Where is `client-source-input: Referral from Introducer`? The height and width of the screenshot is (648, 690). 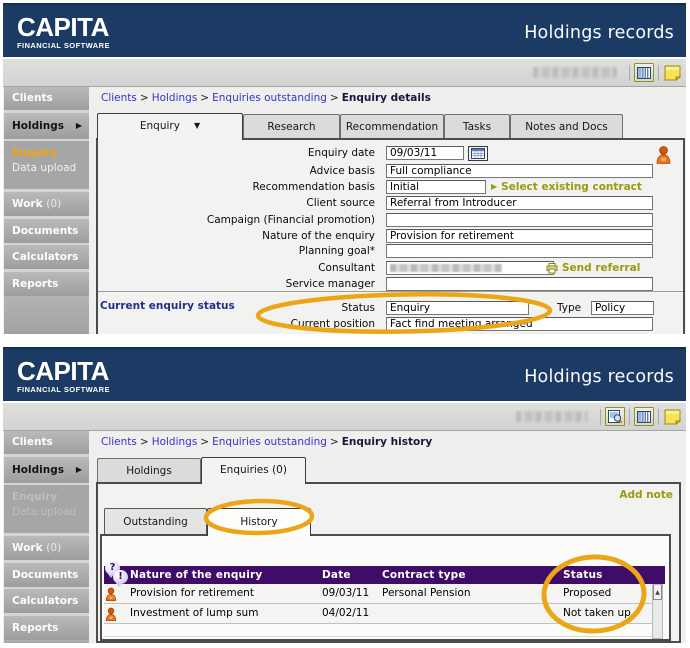 client-source-input: Referral from Introducer is located at coordinates (519, 203).